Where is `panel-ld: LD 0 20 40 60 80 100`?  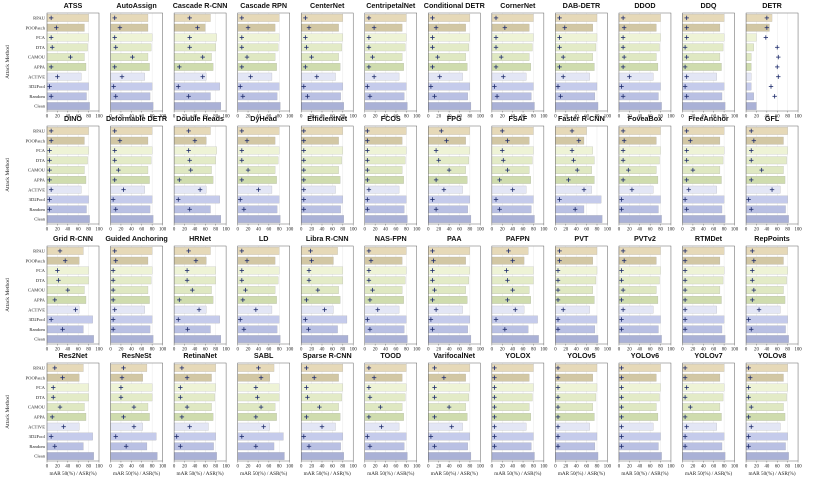
panel-ld: LD 0 20 40 60 80 100 is located at coordinates (264, 293).